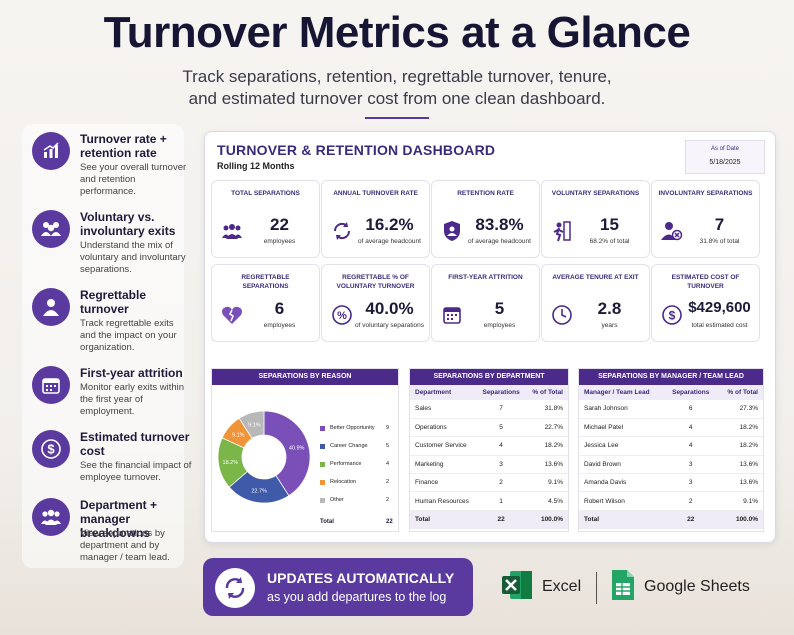 This screenshot has height=635, width=794. Describe the element at coordinates (443, 483) in the screenshot. I see `cell-department: Finance` at that location.